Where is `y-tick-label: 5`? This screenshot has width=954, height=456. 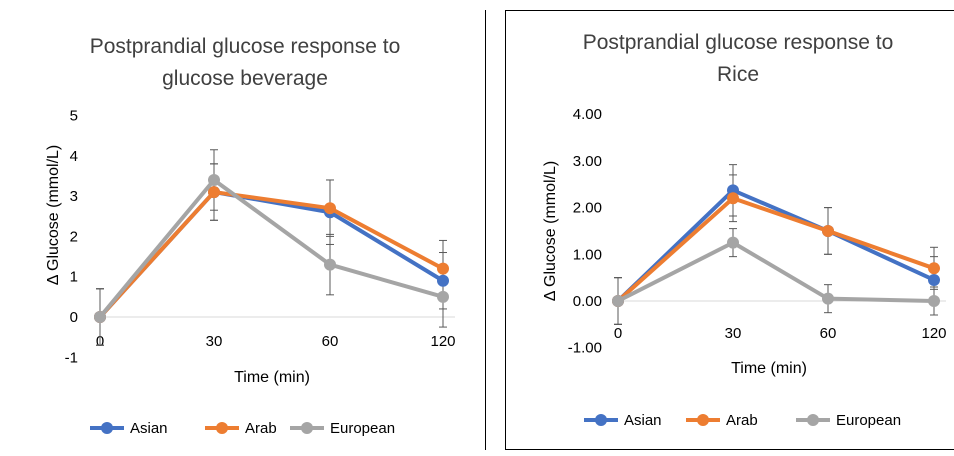 y-tick-label: 5 is located at coordinates (74, 116).